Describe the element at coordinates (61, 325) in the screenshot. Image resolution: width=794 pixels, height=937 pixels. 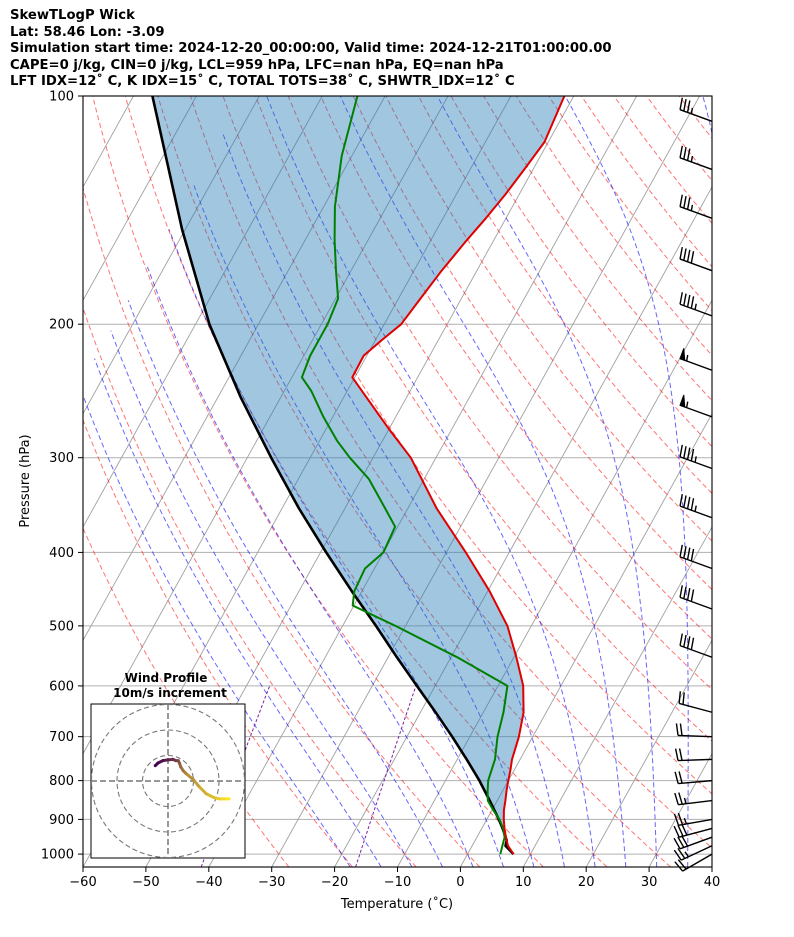
I see `y-tick-label: 200` at that location.